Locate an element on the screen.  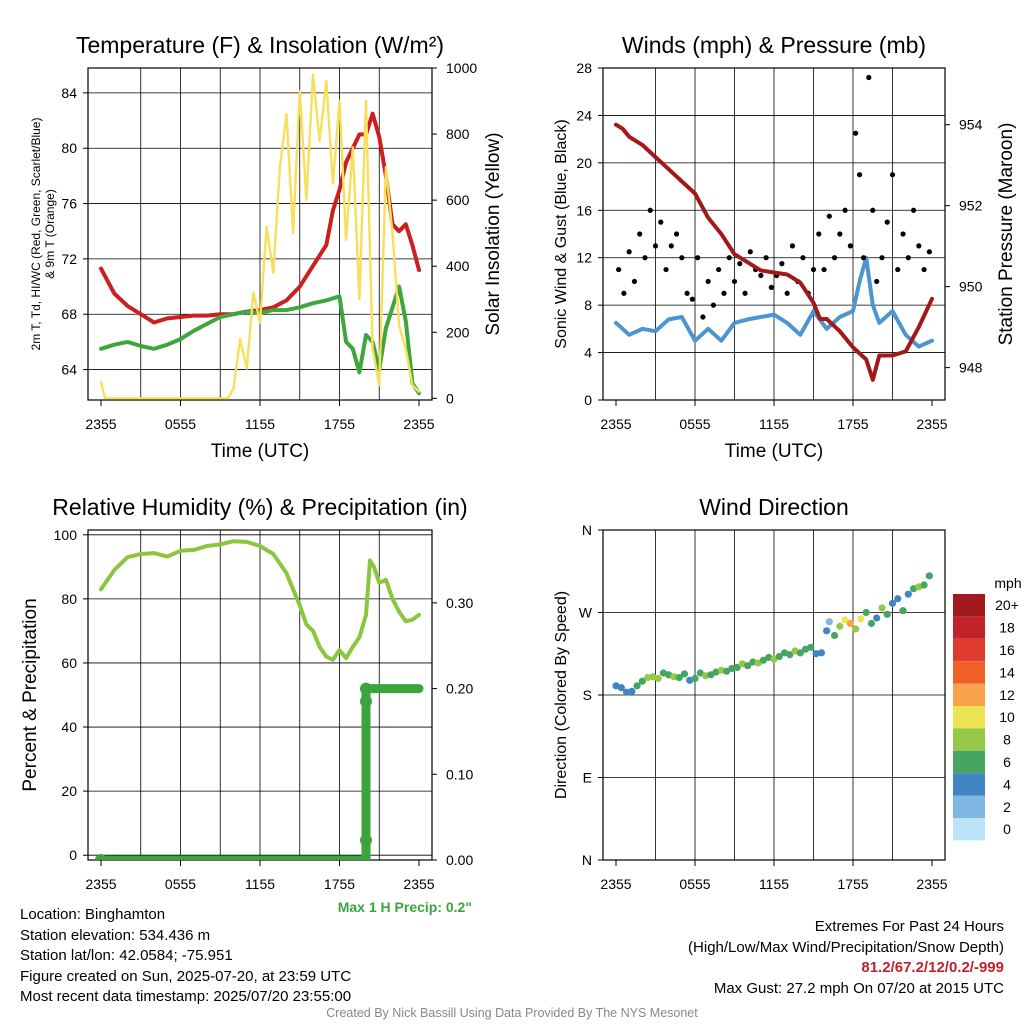
y-tick-label: S is located at coordinates (587, 695).